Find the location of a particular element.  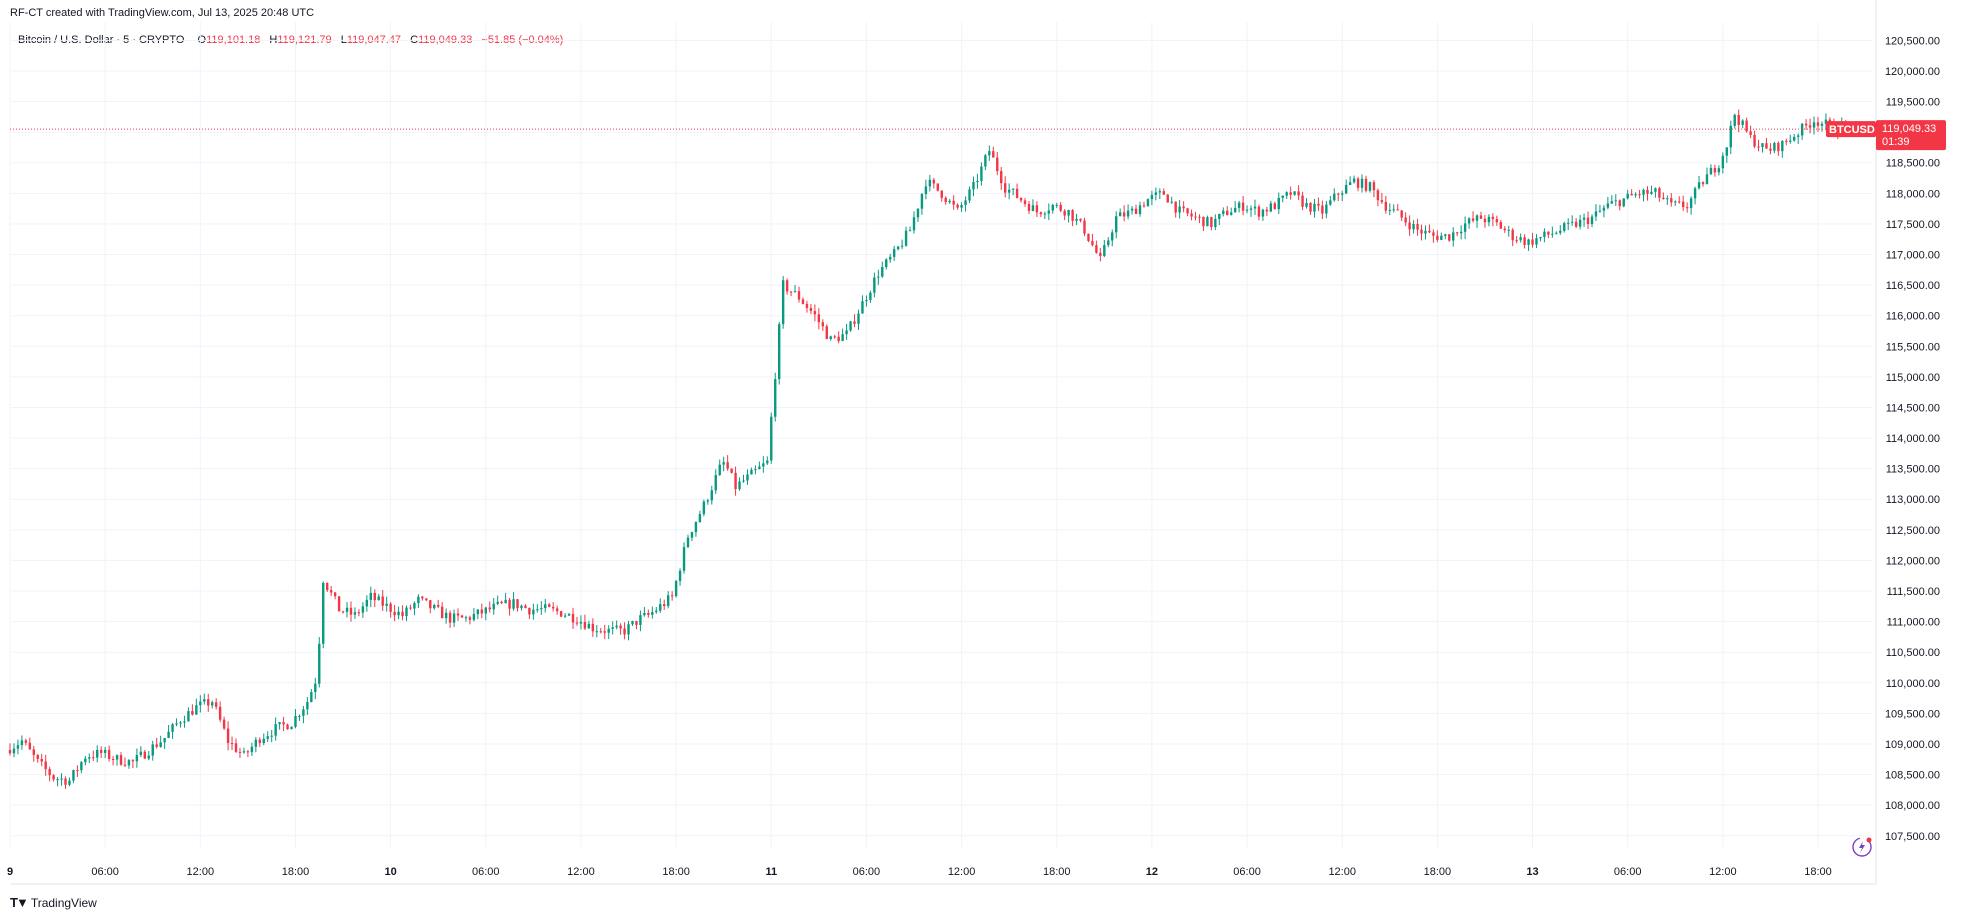

price-badge-value: 119,049.33 is located at coordinates (1909, 129).